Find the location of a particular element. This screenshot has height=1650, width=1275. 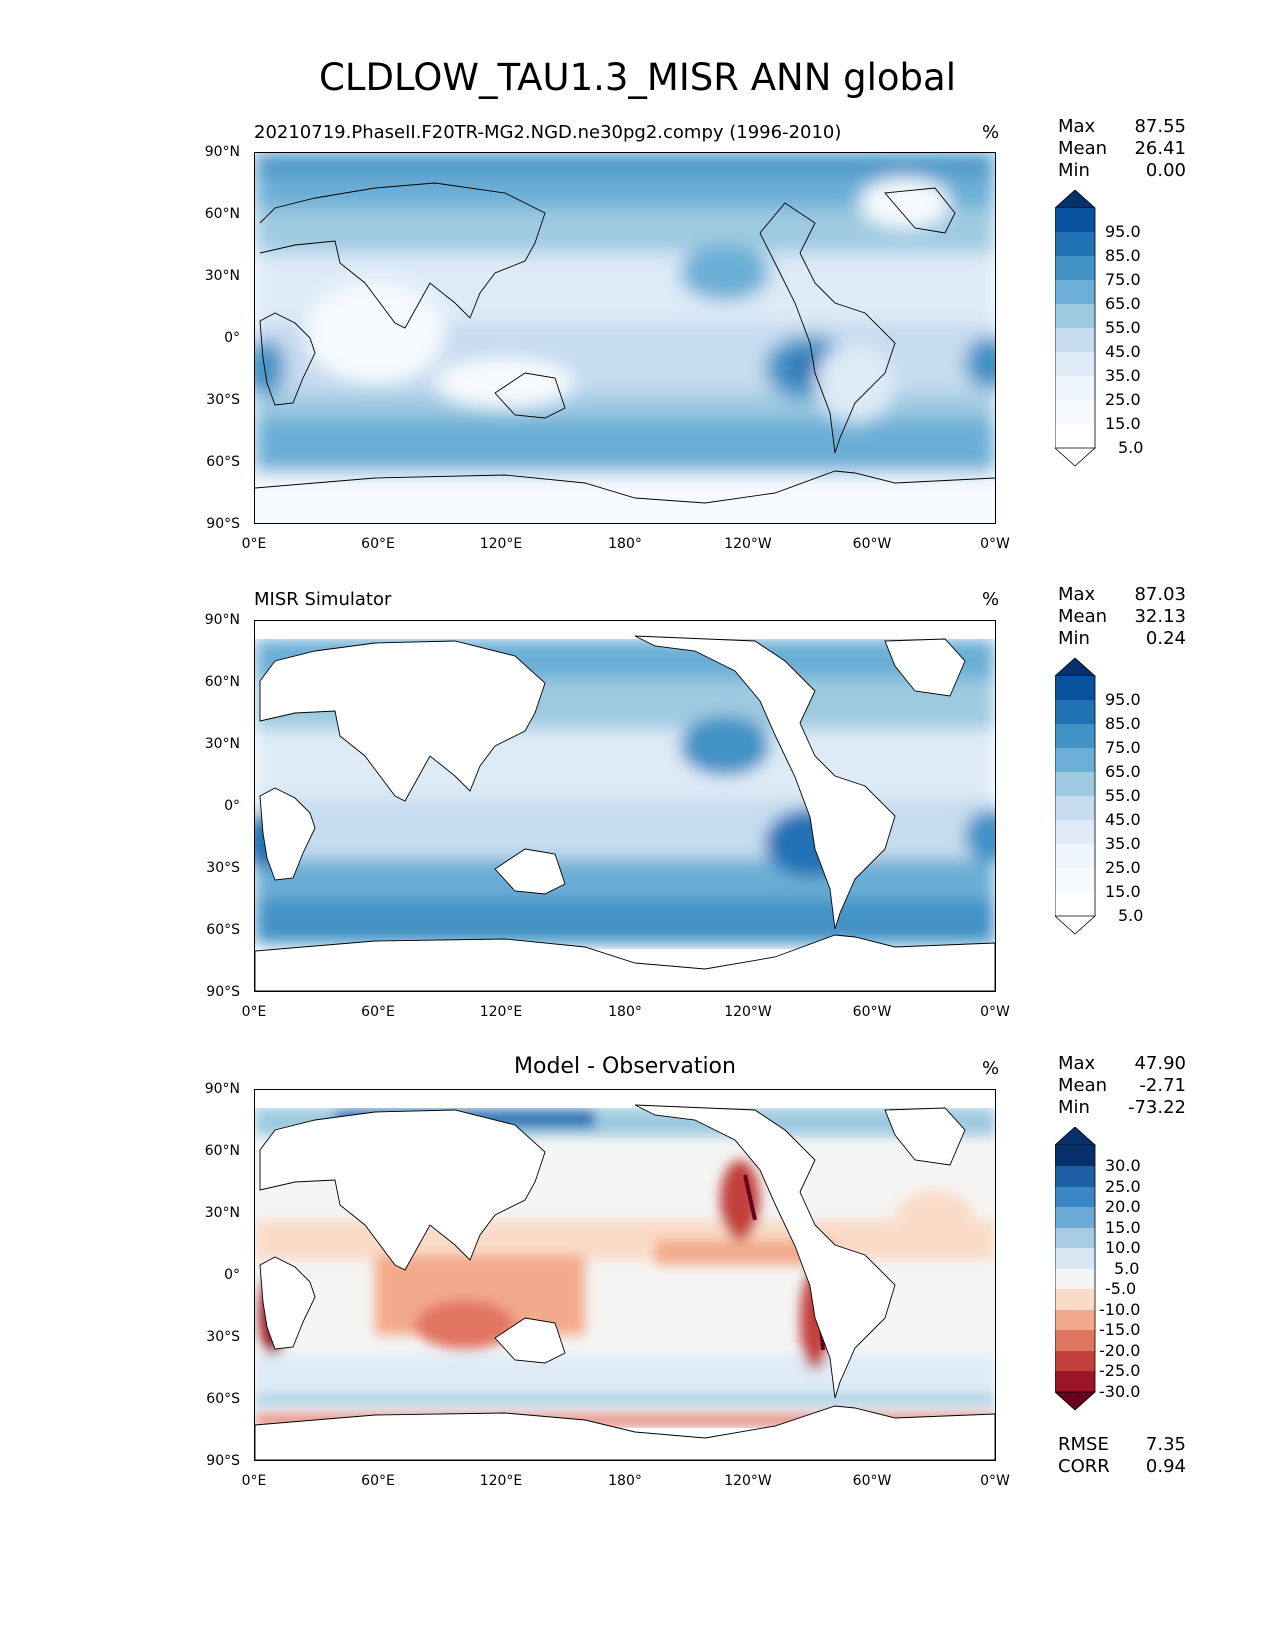

panel-1-unit: % is located at coordinates (991, 132).